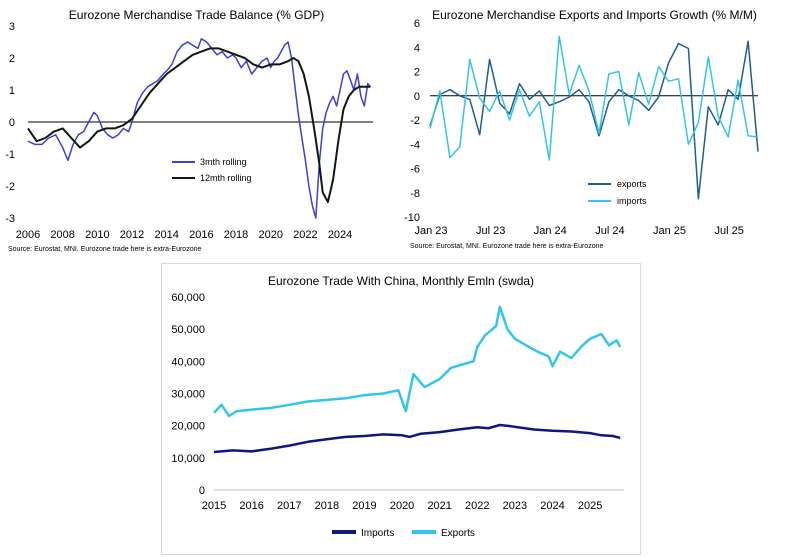 This screenshot has height=557, width=791. I want to click on series-line-imports, so click(594, 98).